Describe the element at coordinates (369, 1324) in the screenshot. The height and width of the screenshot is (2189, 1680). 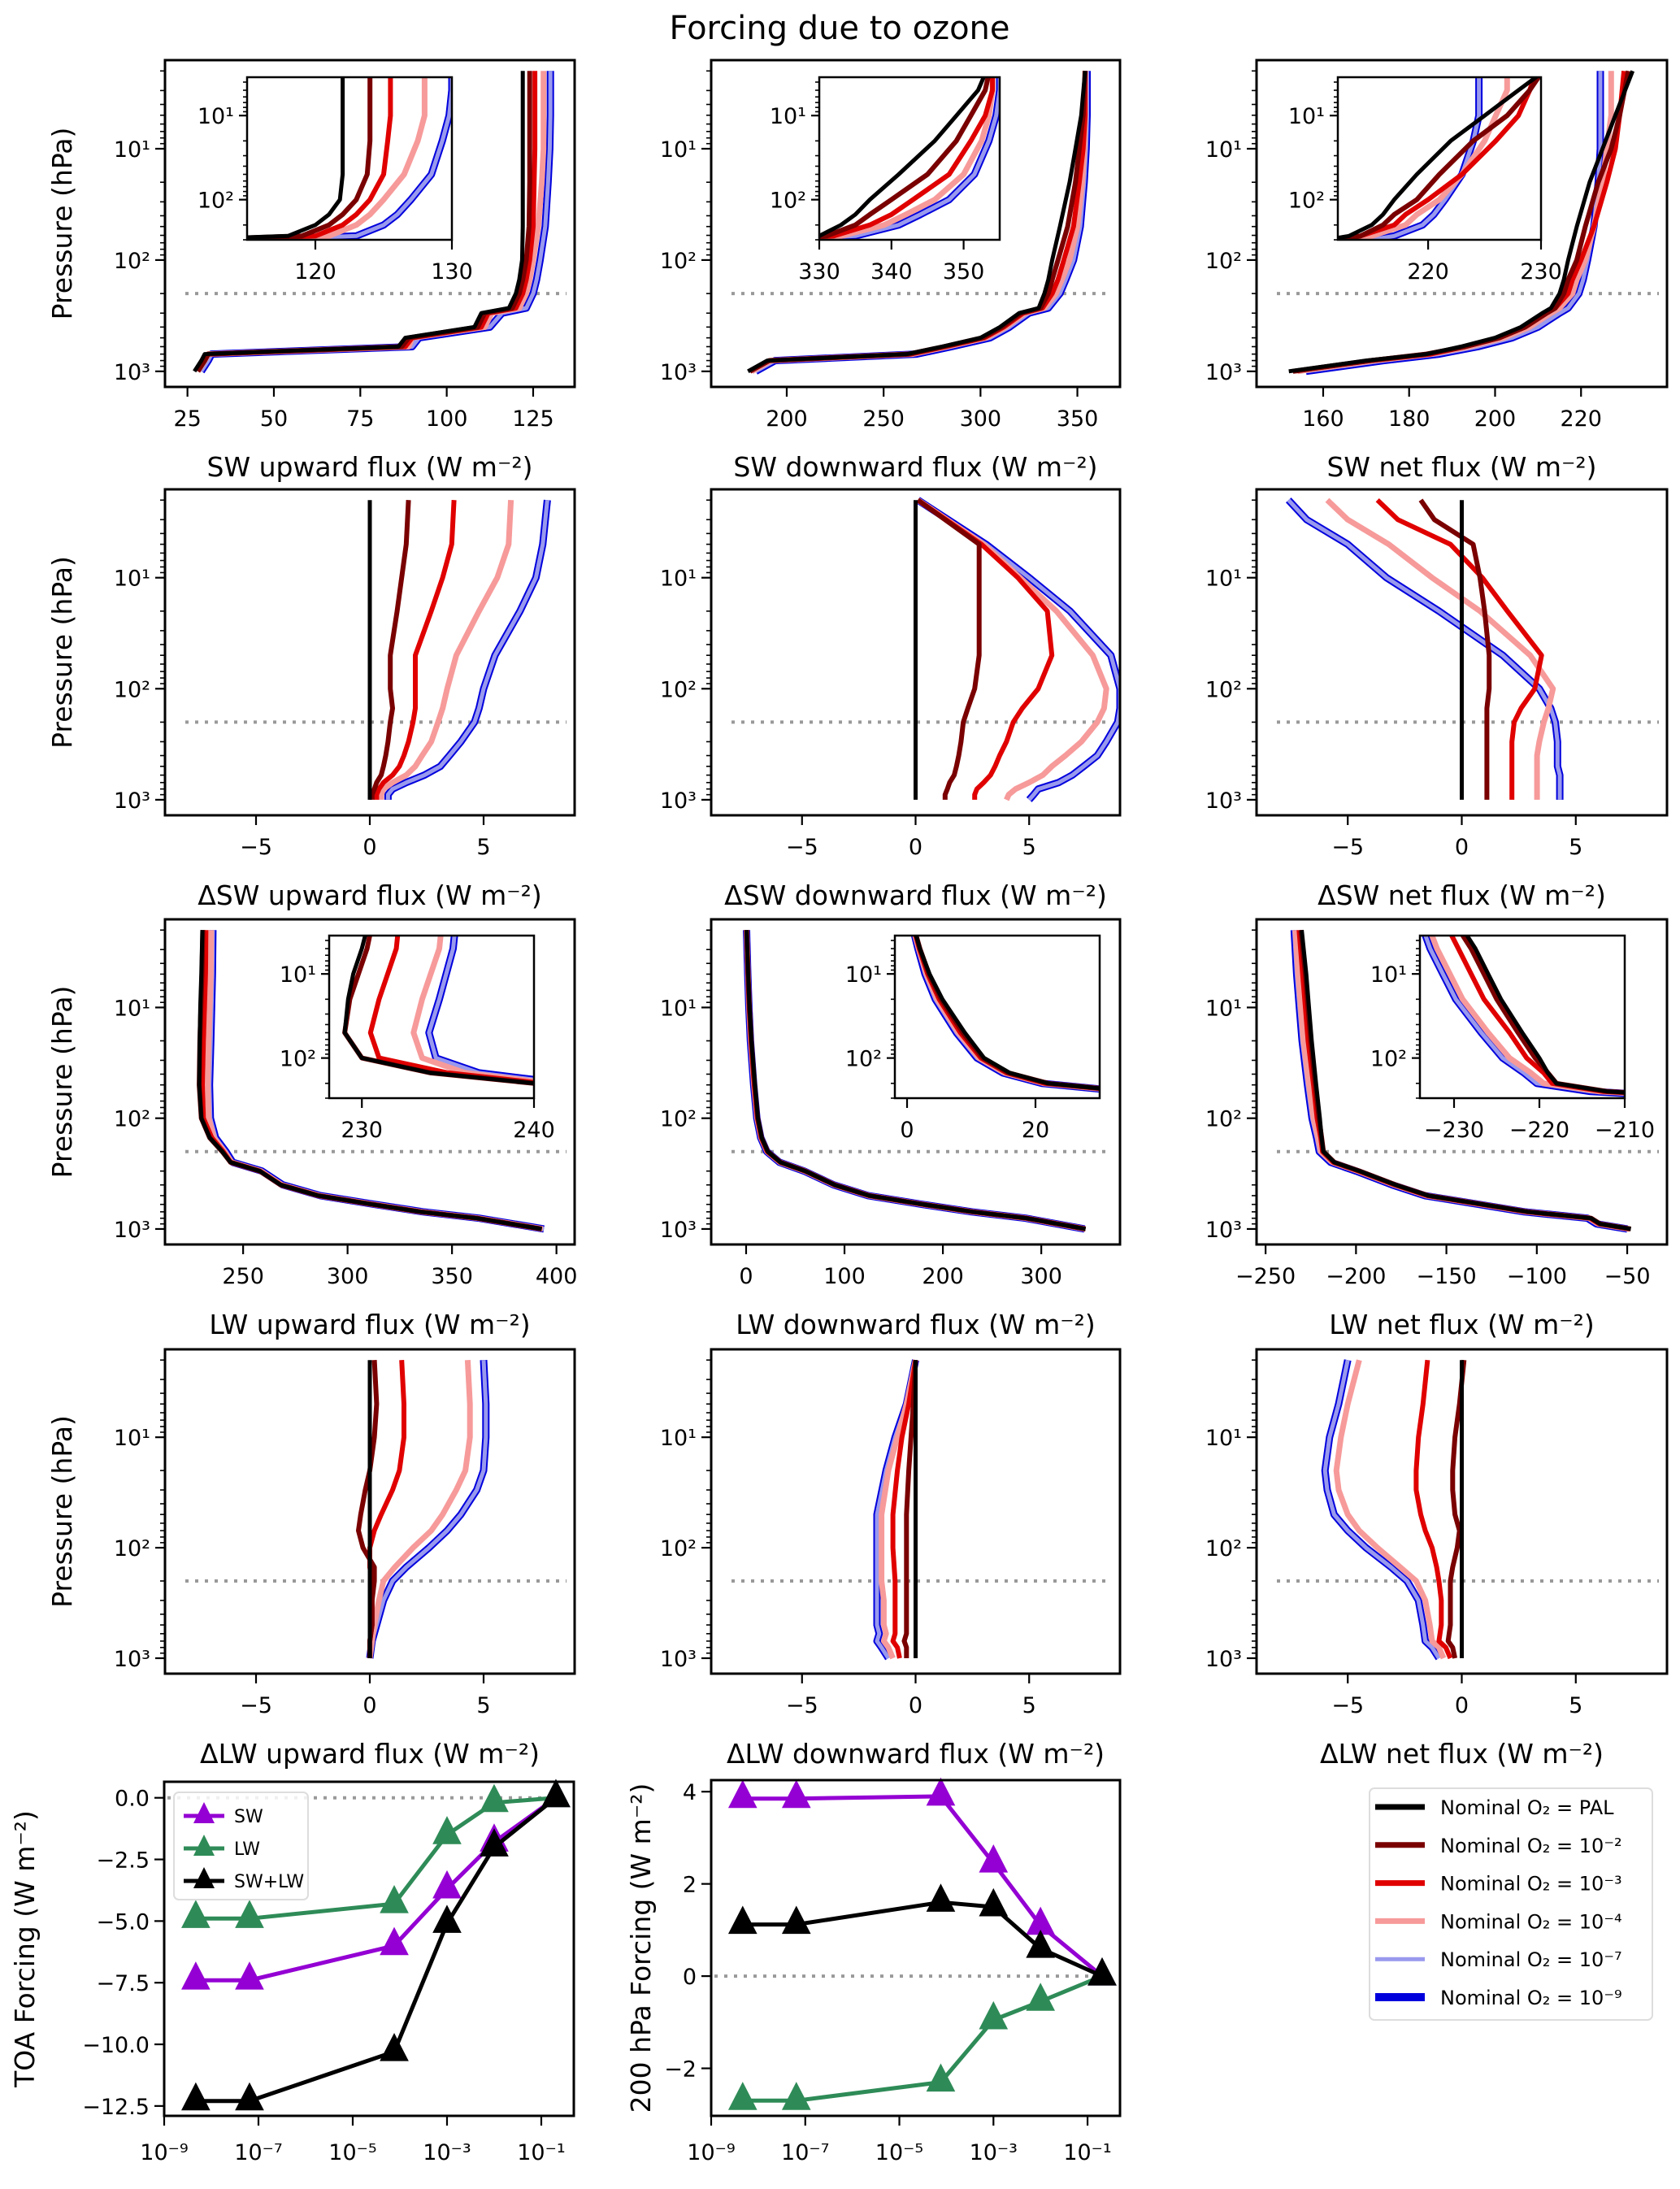
I see `x-axis-label: LW upward flux (W m⁻²)` at that location.